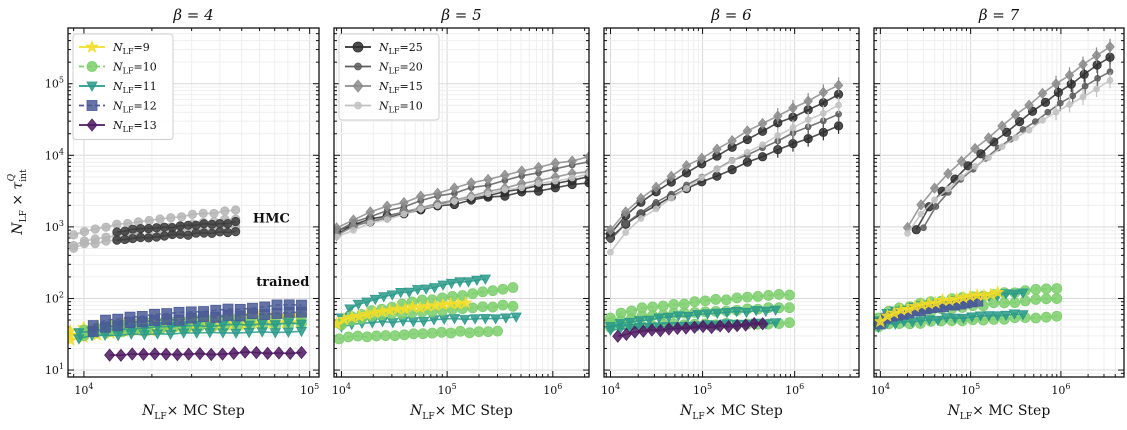  I want to click on series-n-lf-10-line, so click(462, 205).